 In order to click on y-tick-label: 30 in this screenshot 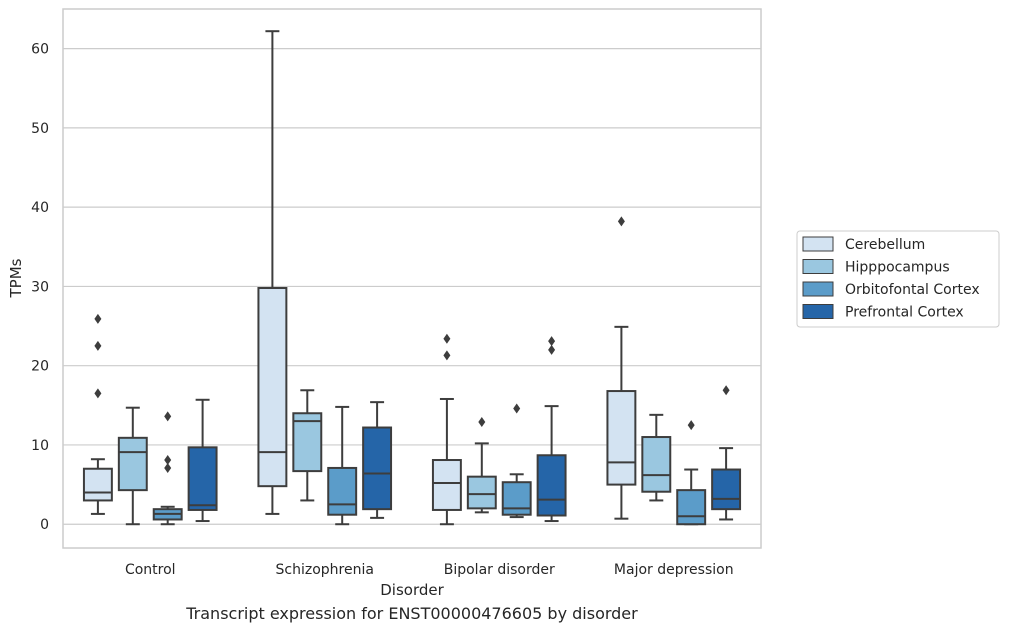, I will do `click(40, 287)`.